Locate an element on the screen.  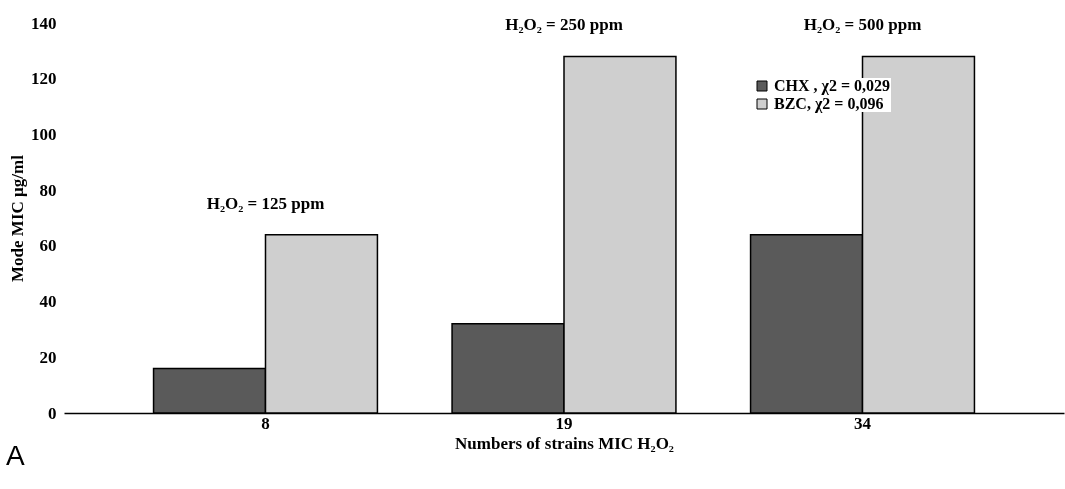
legend-label: CHX , χ2 = 0,029 is located at coordinates (832, 86).